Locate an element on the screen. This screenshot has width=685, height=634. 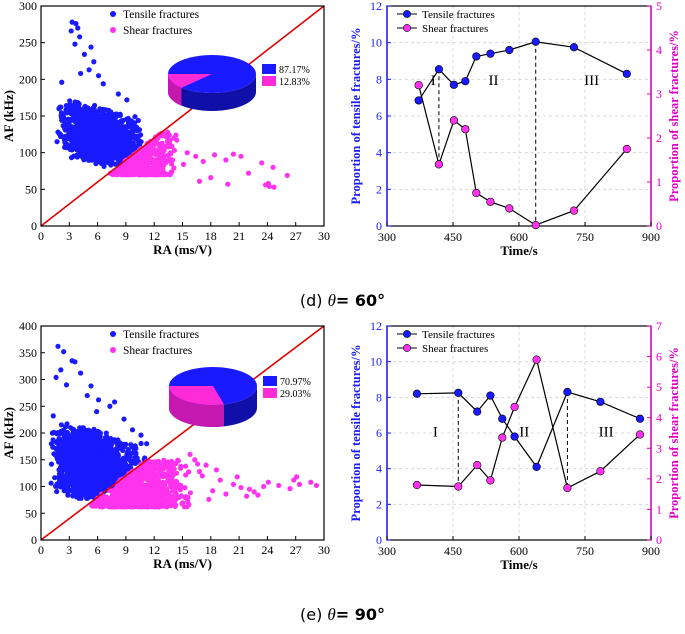
pie-side-shear is located at coordinates (175, 90).